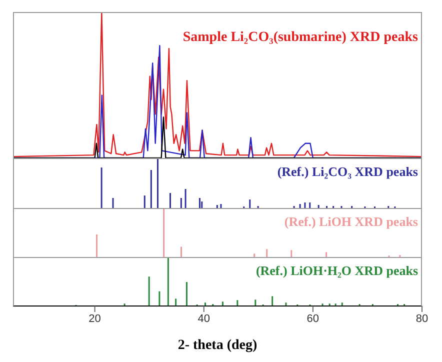 The image size is (442, 362). I want to click on x-tick-label: 60, so click(313, 318).